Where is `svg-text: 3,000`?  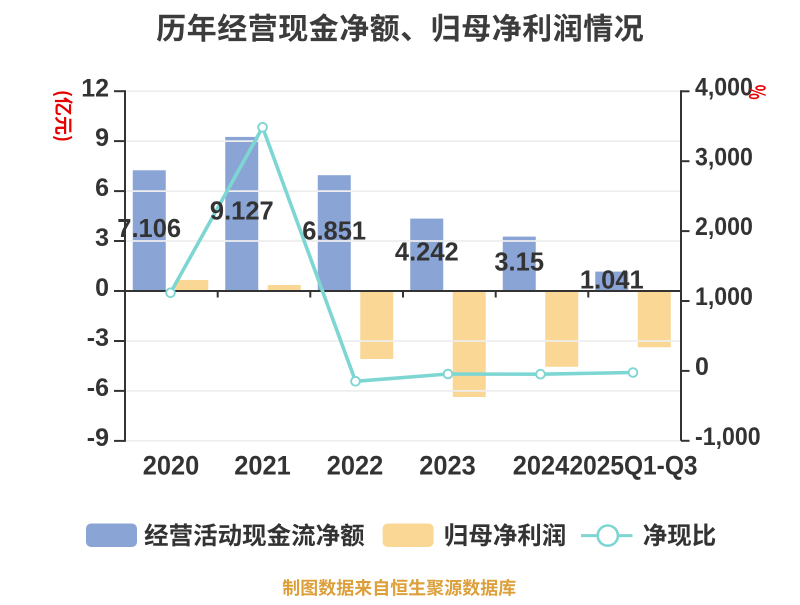
svg-text: 3,000 is located at coordinates (724, 157).